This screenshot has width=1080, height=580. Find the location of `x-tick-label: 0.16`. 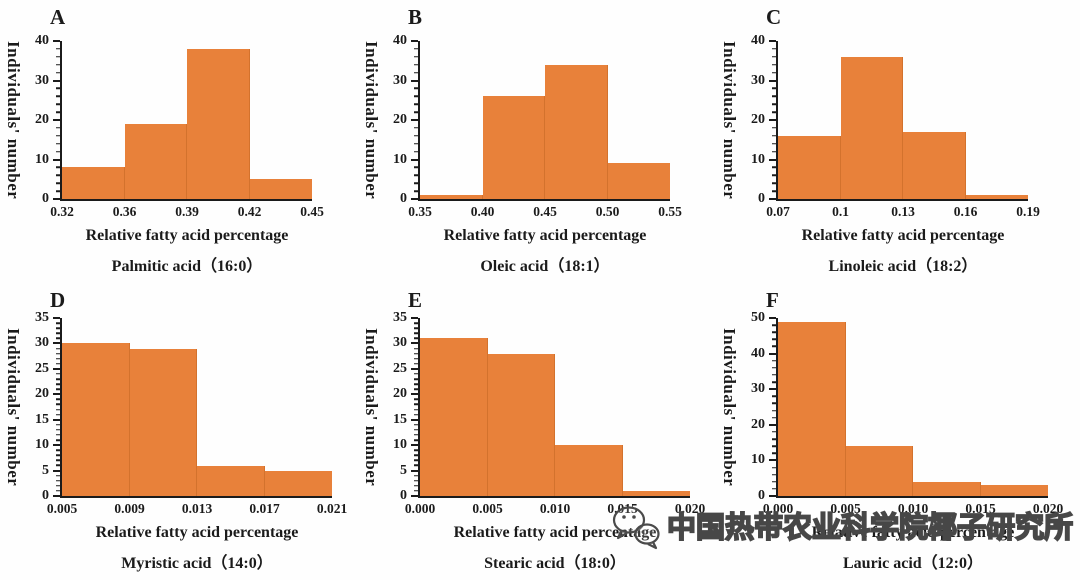

x-tick-label: 0.16 is located at coordinates (965, 211).